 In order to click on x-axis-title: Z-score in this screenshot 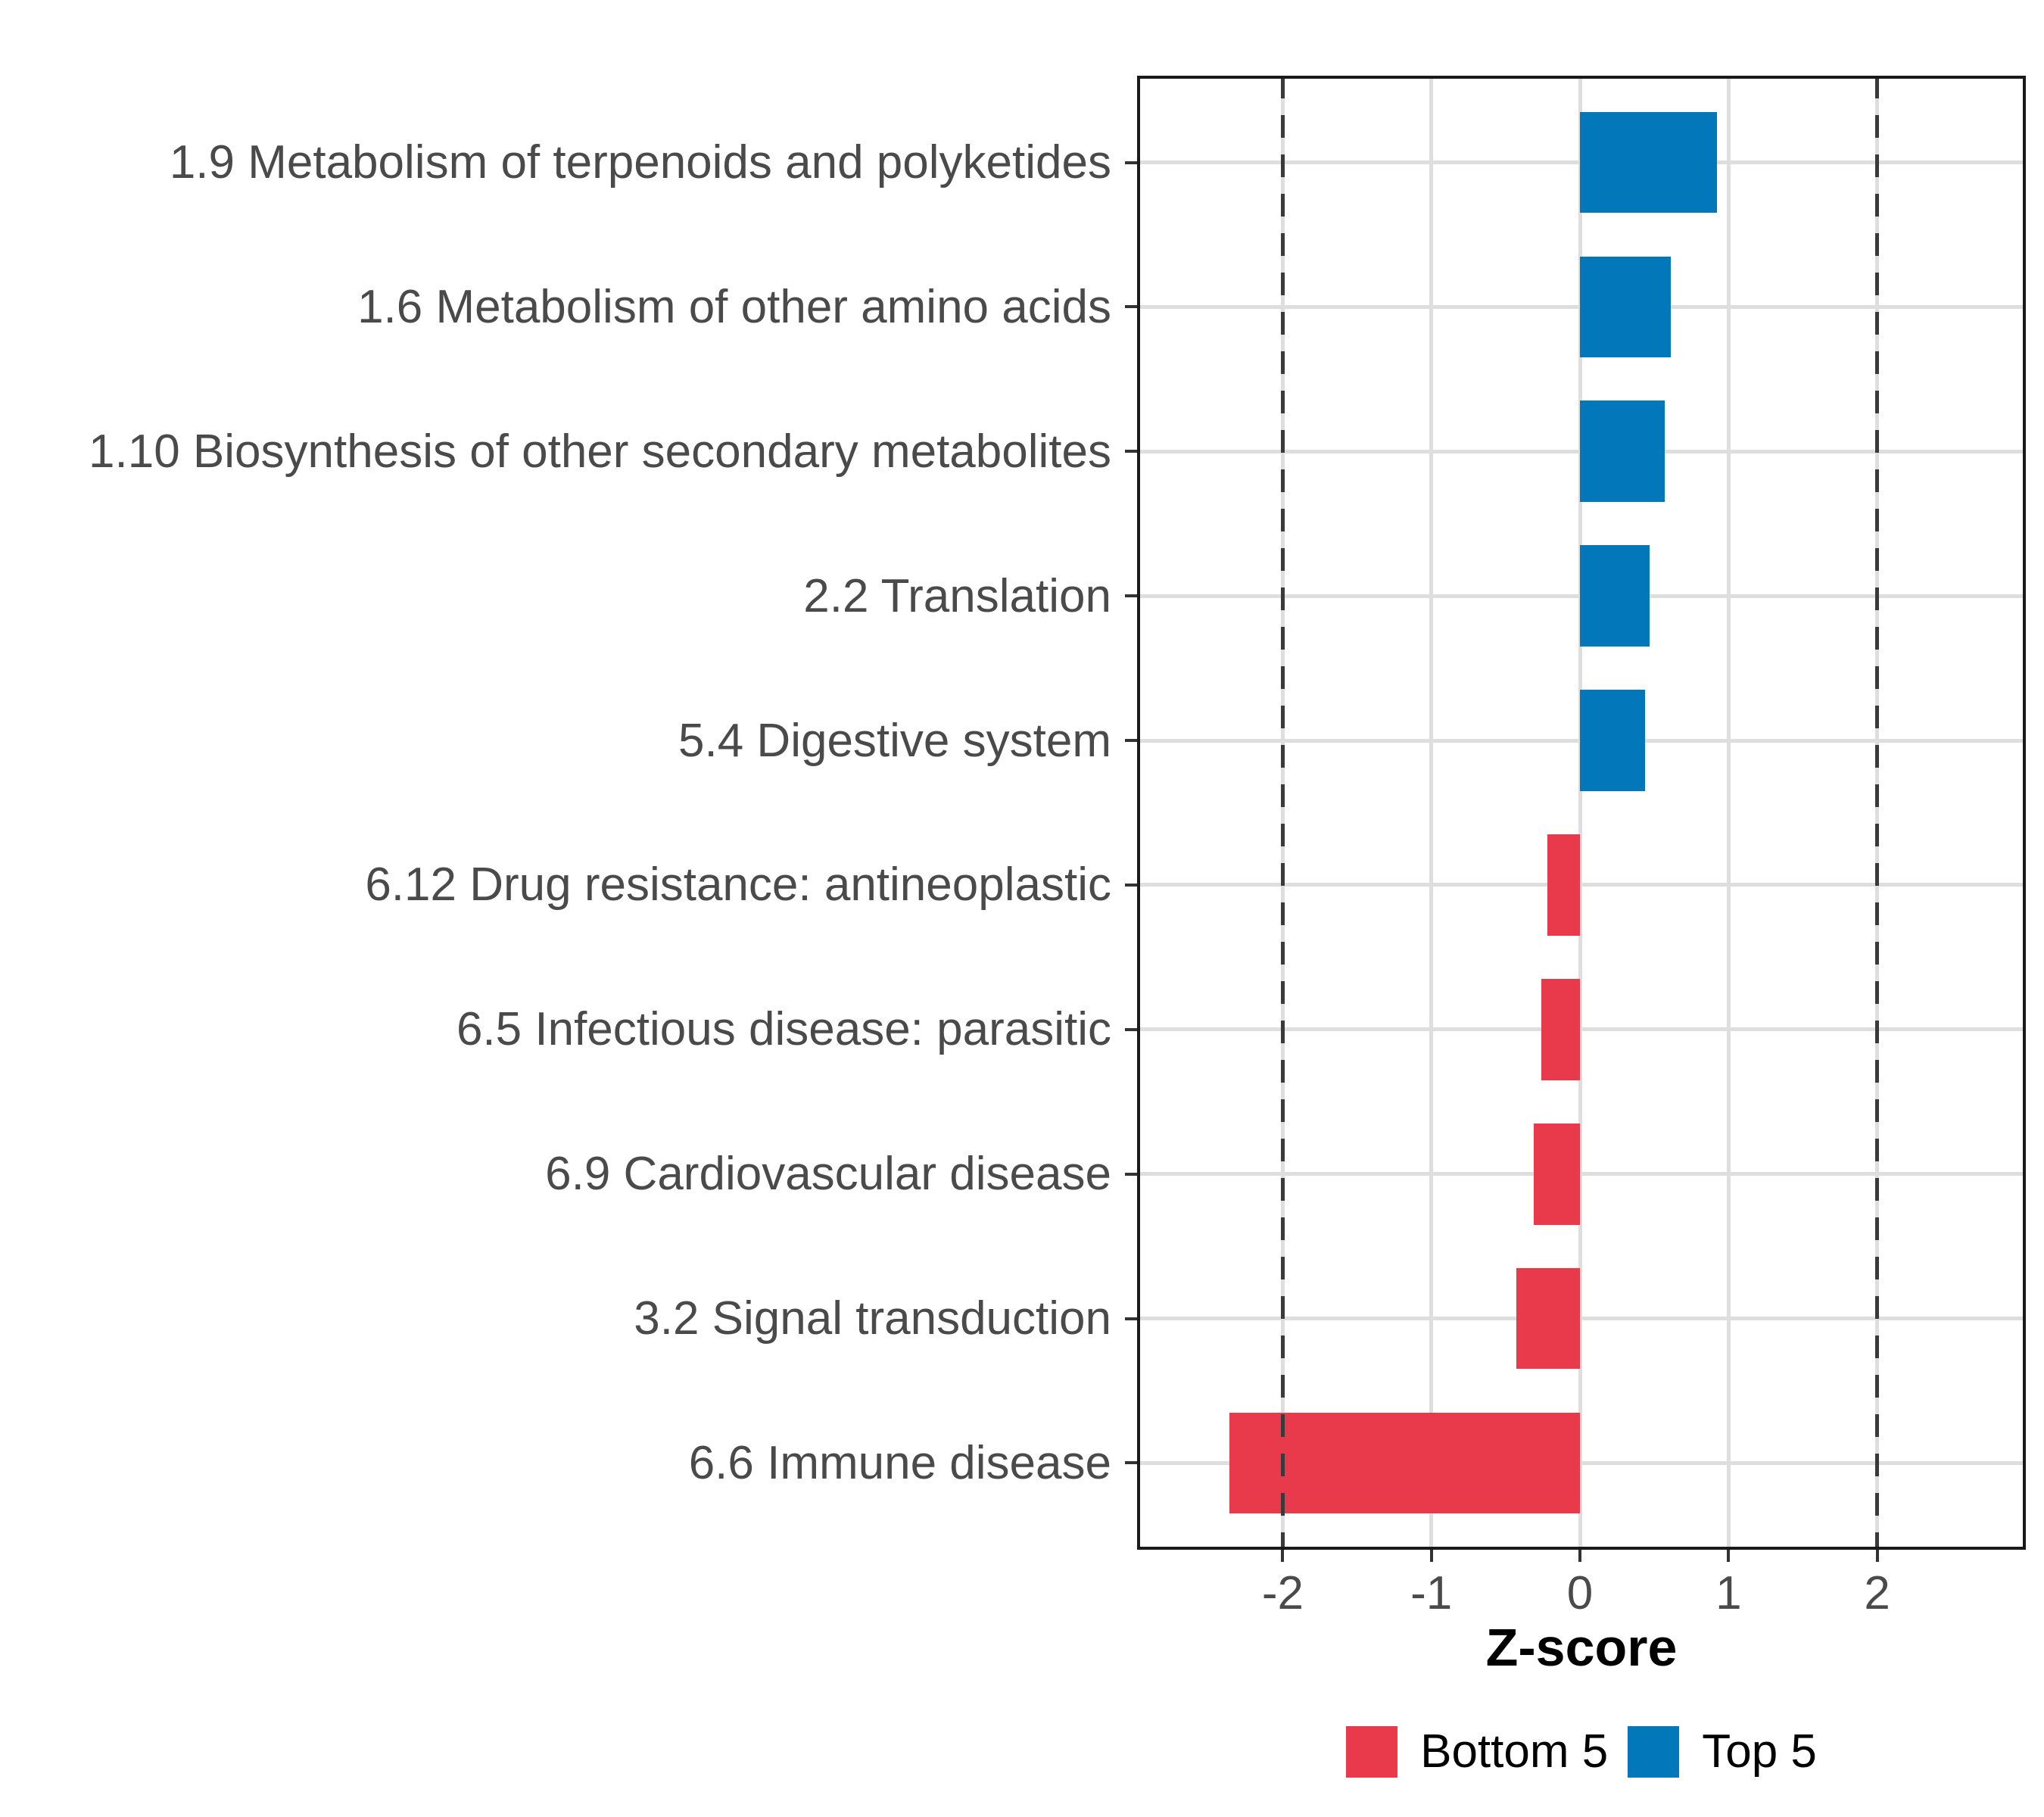, I will do `click(1581, 1647)`.